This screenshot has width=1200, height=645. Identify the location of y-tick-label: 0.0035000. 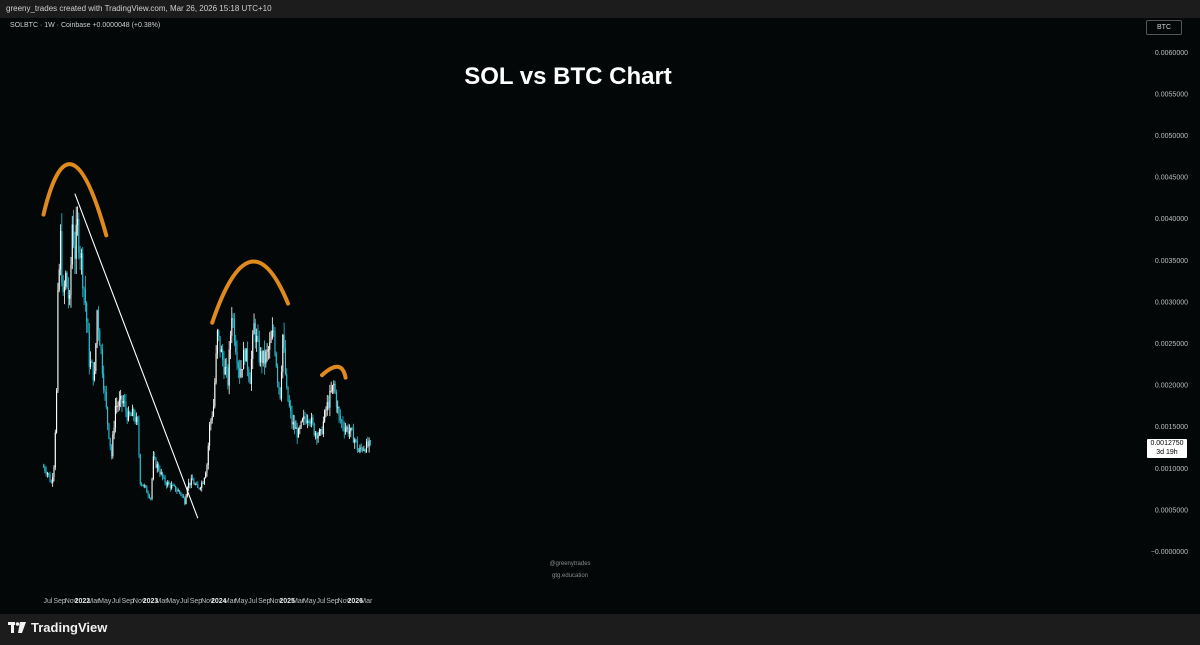
(1171, 261).